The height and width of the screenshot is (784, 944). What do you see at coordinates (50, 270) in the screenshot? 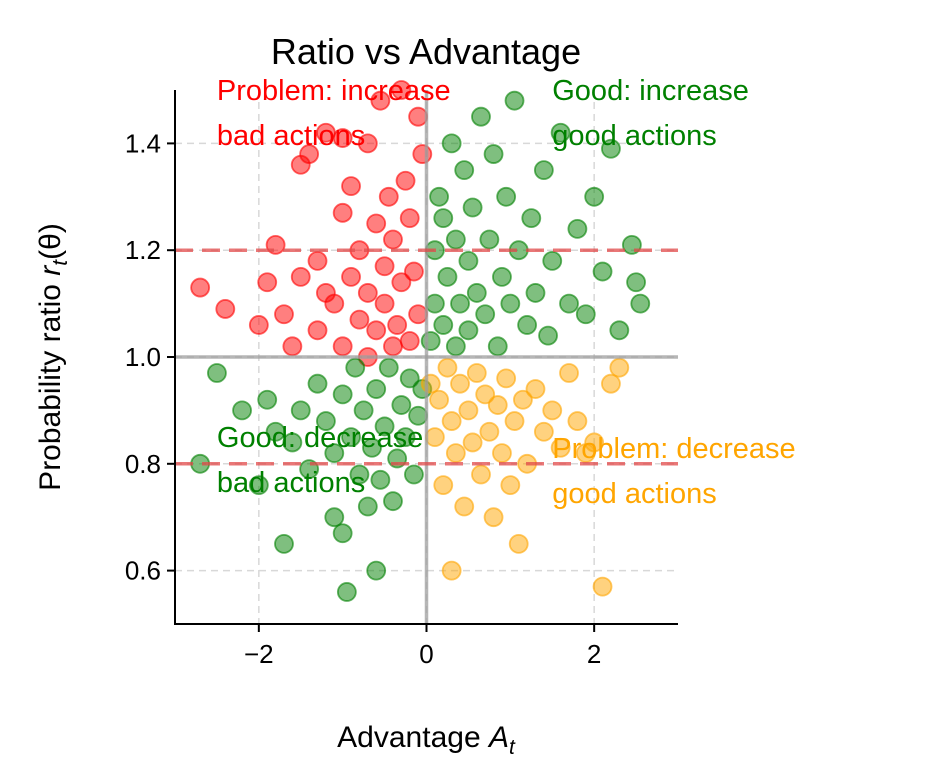
I see `y-axis-label-math: r` at bounding box center [50, 270].